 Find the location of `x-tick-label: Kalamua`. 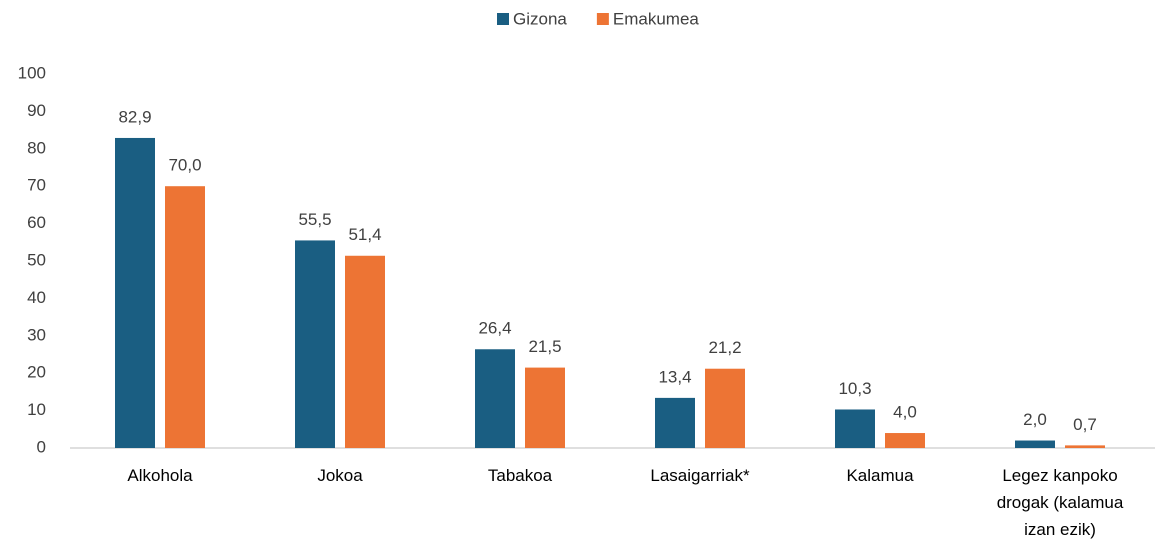

x-tick-label: Kalamua is located at coordinates (880, 475).